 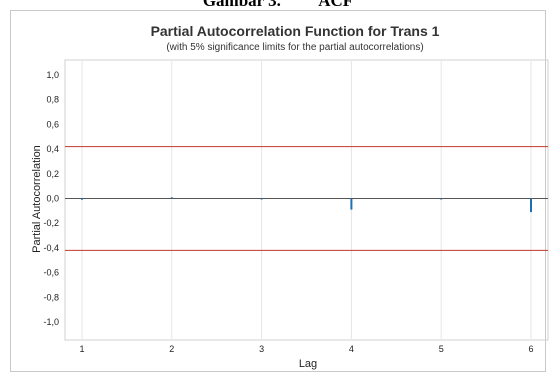 I want to click on y-tick-label: -0,2, so click(x=51, y=223).